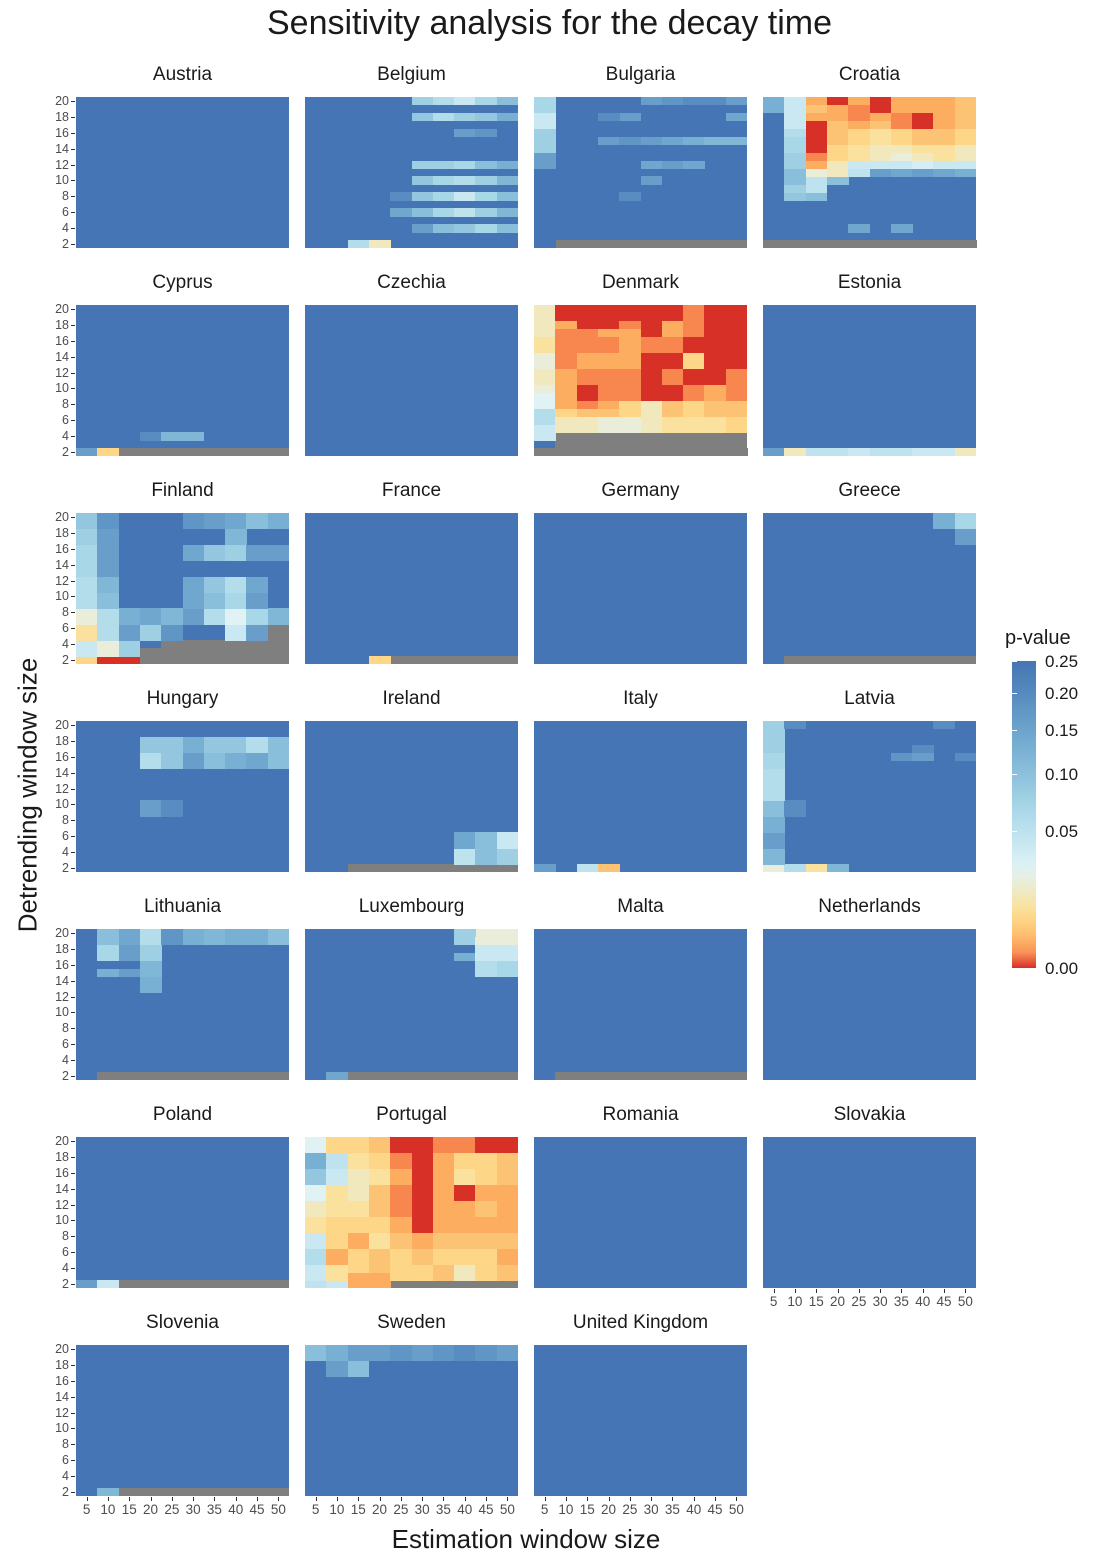 The image size is (1099, 1555). What do you see at coordinates (62, 372) in the screenshot?
I see `y-tick-label: 12` at bounding box center [62, 372].